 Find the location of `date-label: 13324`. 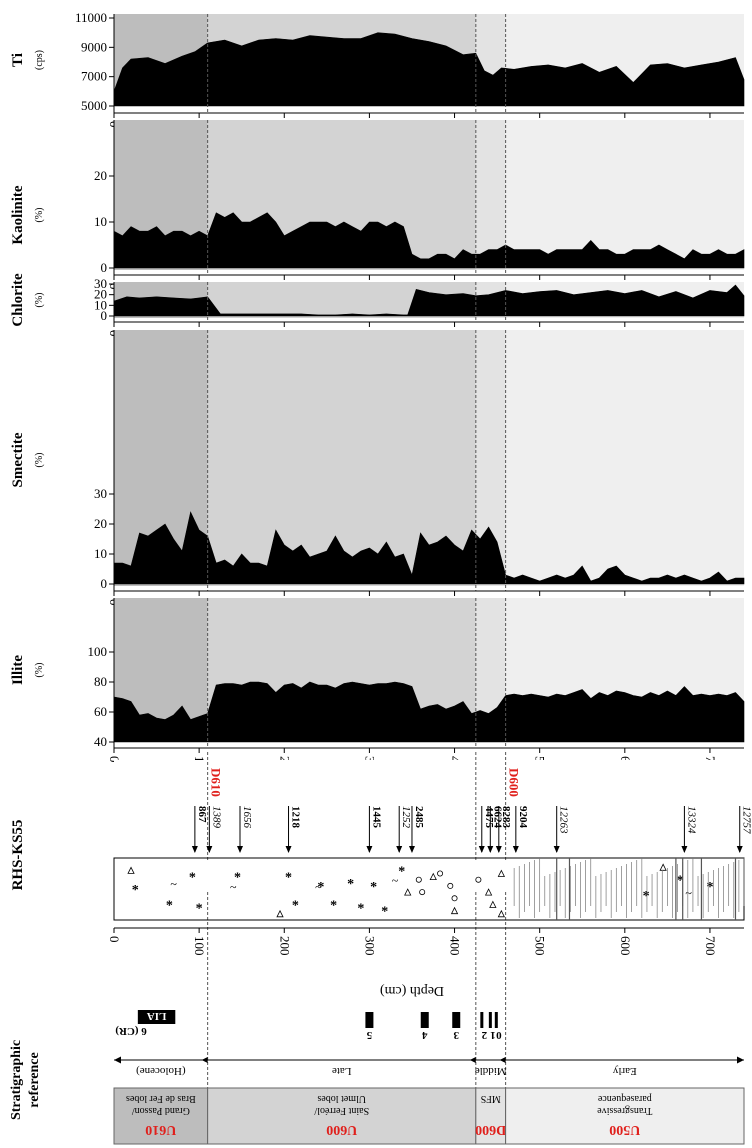

date-label: 13324 is located at coordinates (691, 820).